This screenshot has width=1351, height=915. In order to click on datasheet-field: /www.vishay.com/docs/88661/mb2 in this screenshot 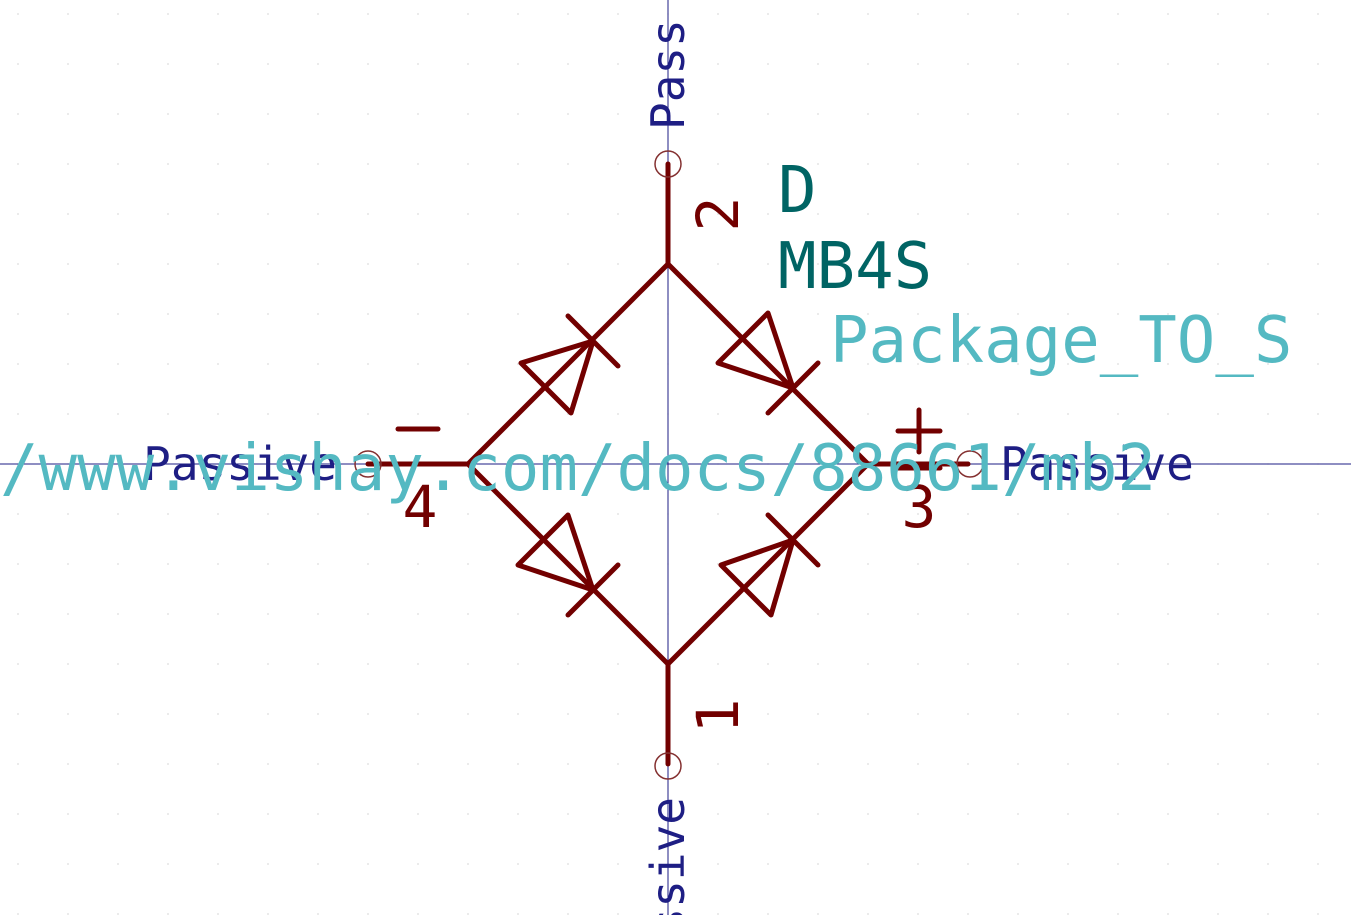, I will do `click(578, 469)`.